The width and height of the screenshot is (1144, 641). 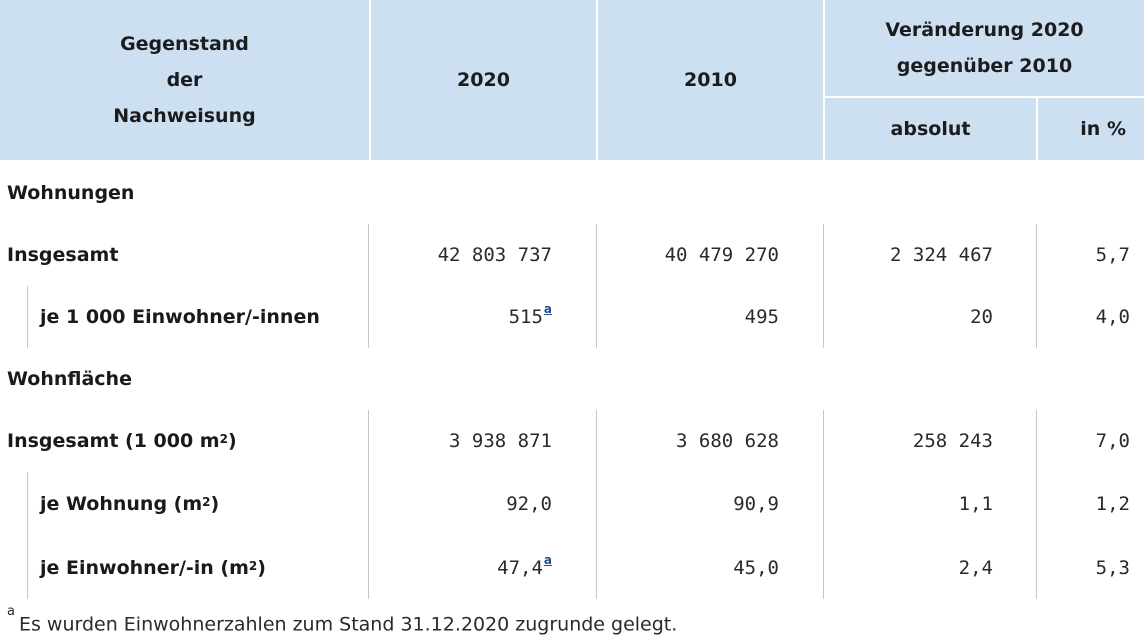 I want to click on table-row: je Einwohner/-in (m 2) 47,4 a 45,0 2,4 5,3, so click(x=572, y=567).